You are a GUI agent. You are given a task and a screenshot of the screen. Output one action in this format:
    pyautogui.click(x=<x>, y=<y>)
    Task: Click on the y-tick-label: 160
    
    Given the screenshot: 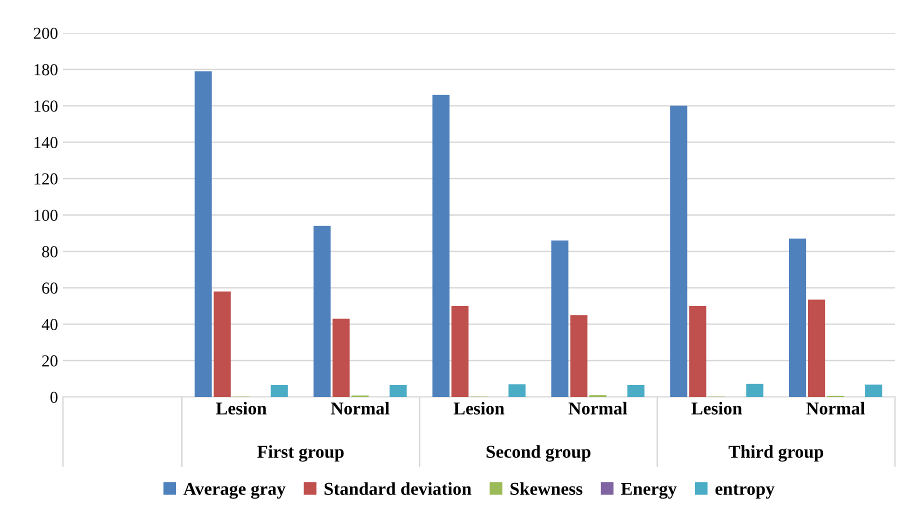 What is the action you would take?
    pyautogui.click(x=46, y=106)
    